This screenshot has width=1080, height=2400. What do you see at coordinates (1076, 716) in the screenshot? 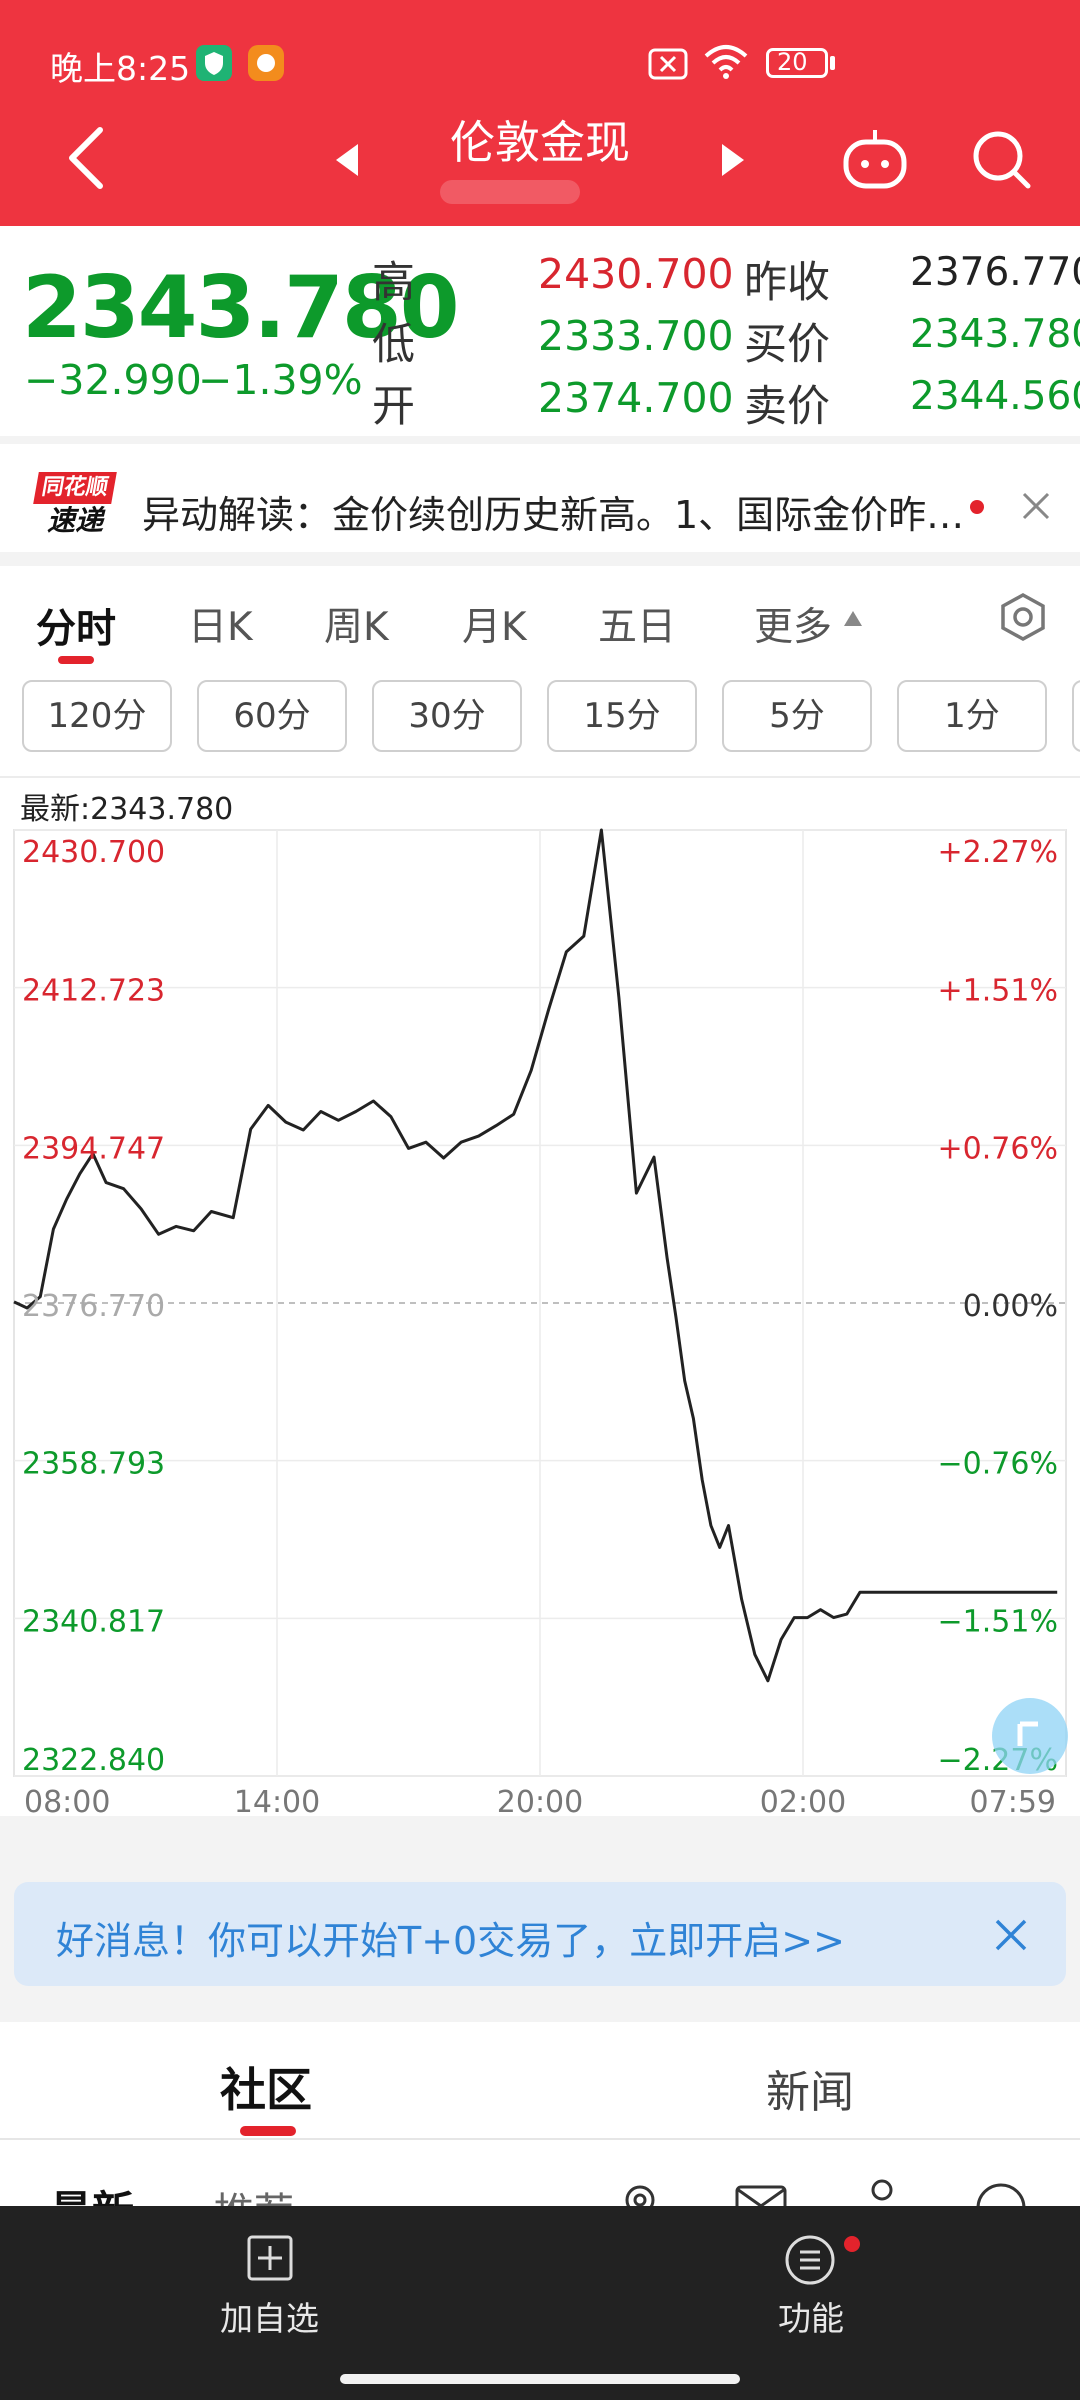
I see `interval-overflow` at bounding box center [1076, 716].